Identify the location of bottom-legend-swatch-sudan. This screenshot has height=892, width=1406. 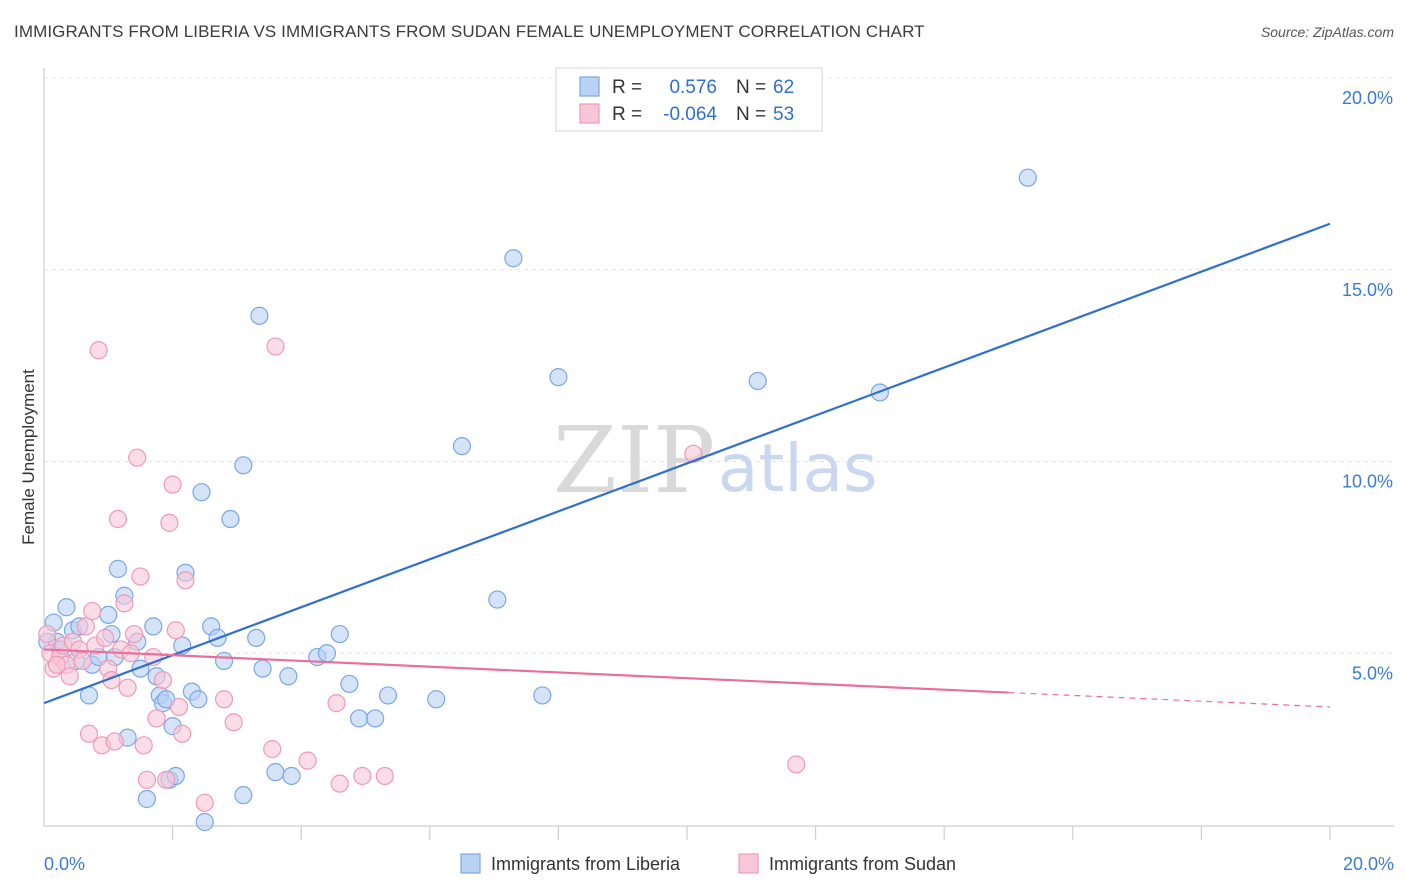
(748, 863).